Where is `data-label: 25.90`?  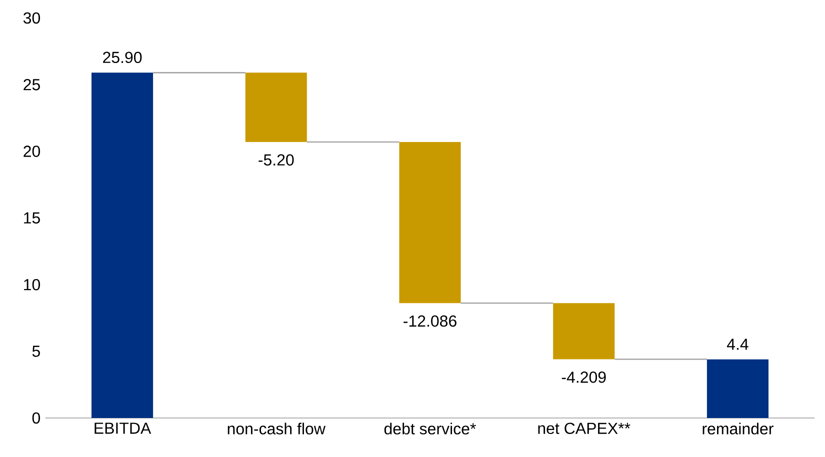
data-label: 25.90 is located at coordinates (122, 58).